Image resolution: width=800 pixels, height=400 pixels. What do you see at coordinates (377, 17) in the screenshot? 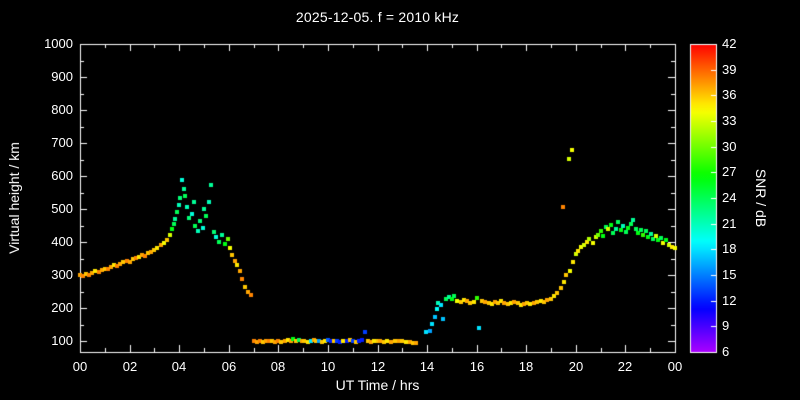
I see `plot-title: 2025-12-05. f = 2010 kHz` at bounding box center [377, 17].